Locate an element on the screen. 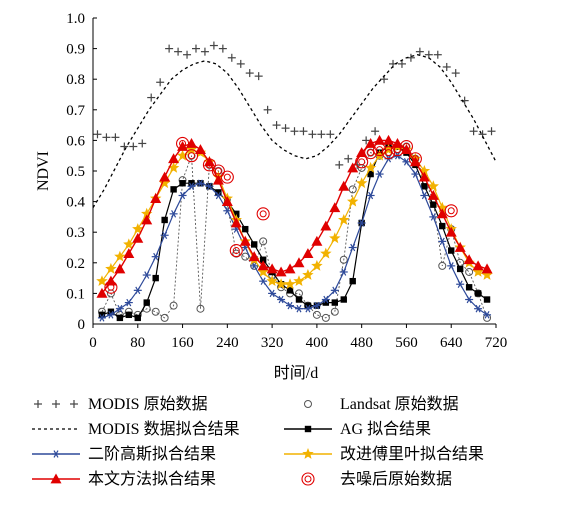  y-tick-label: 0.5 is located at coordinates (75, 172).